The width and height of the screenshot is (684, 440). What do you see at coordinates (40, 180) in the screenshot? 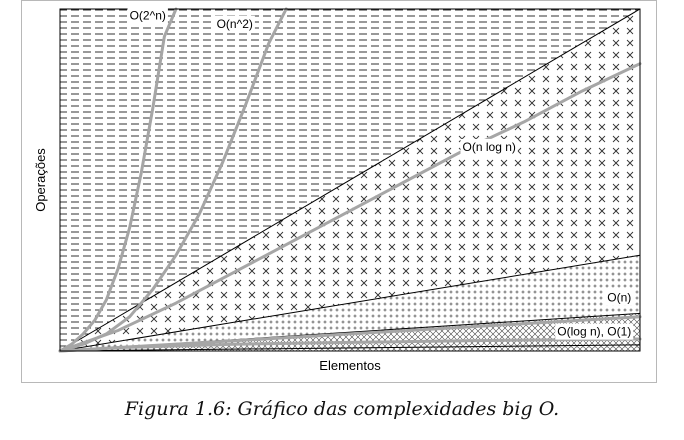
I see `y-axis-label: Operações` at bounding box center [40, 180].